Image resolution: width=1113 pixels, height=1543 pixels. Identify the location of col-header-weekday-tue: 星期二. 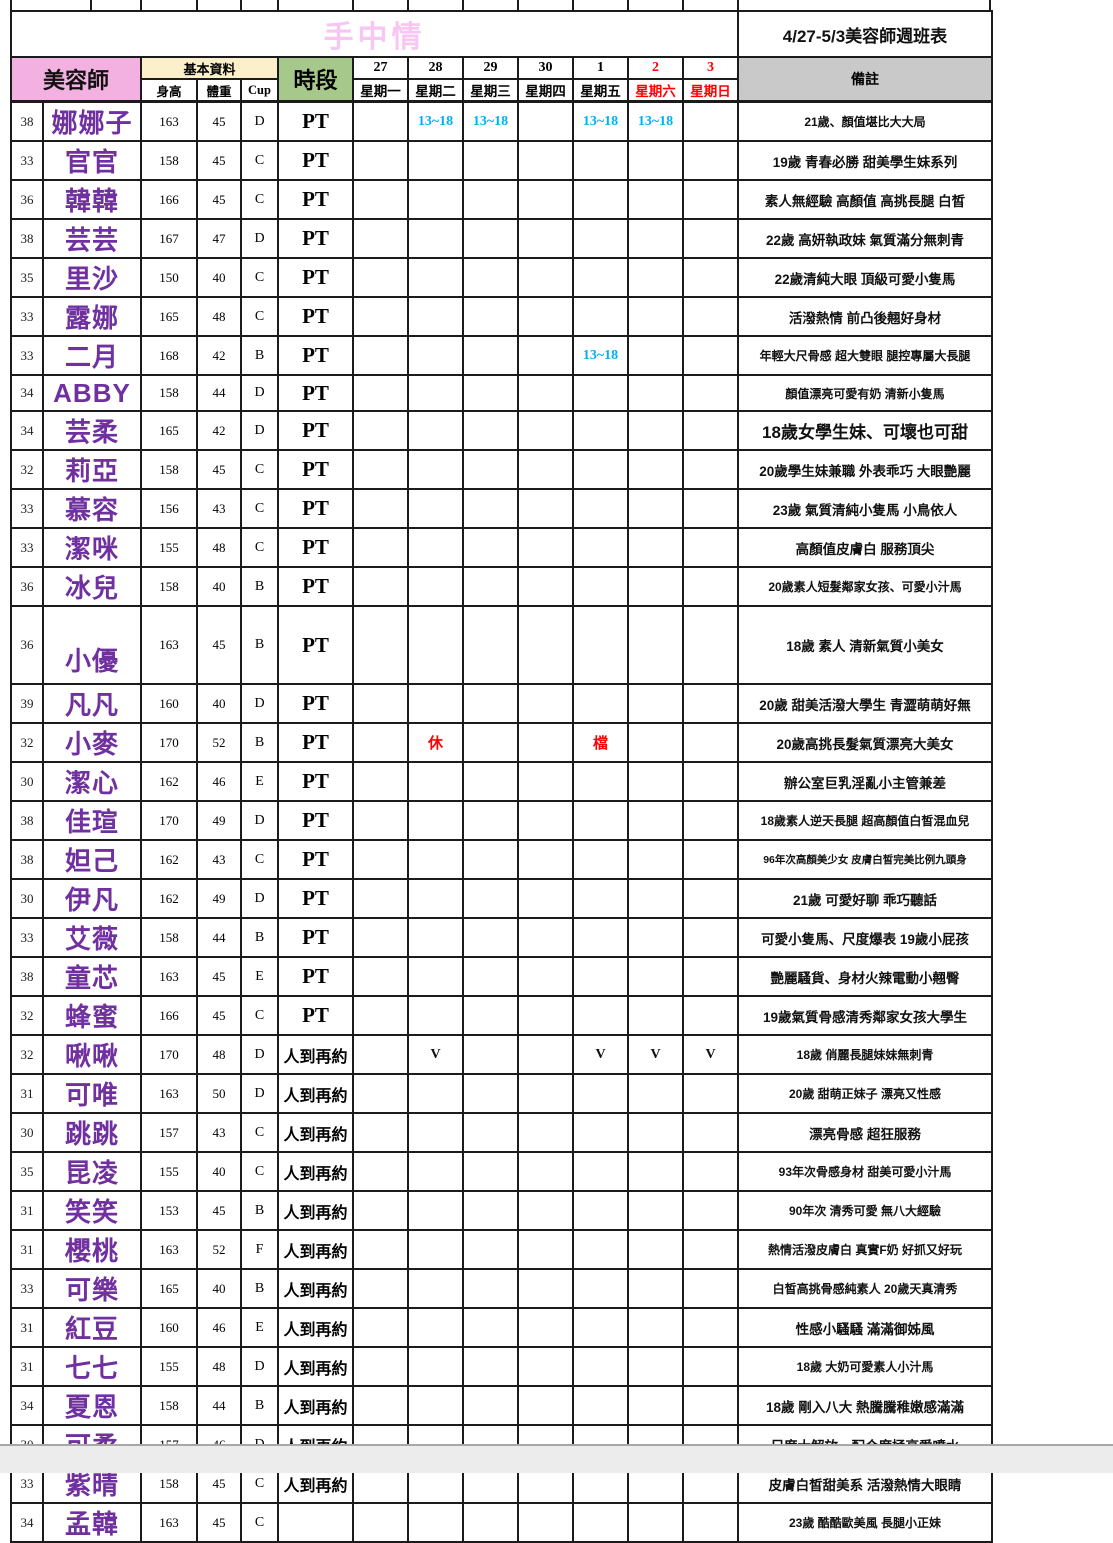
(435, 90).